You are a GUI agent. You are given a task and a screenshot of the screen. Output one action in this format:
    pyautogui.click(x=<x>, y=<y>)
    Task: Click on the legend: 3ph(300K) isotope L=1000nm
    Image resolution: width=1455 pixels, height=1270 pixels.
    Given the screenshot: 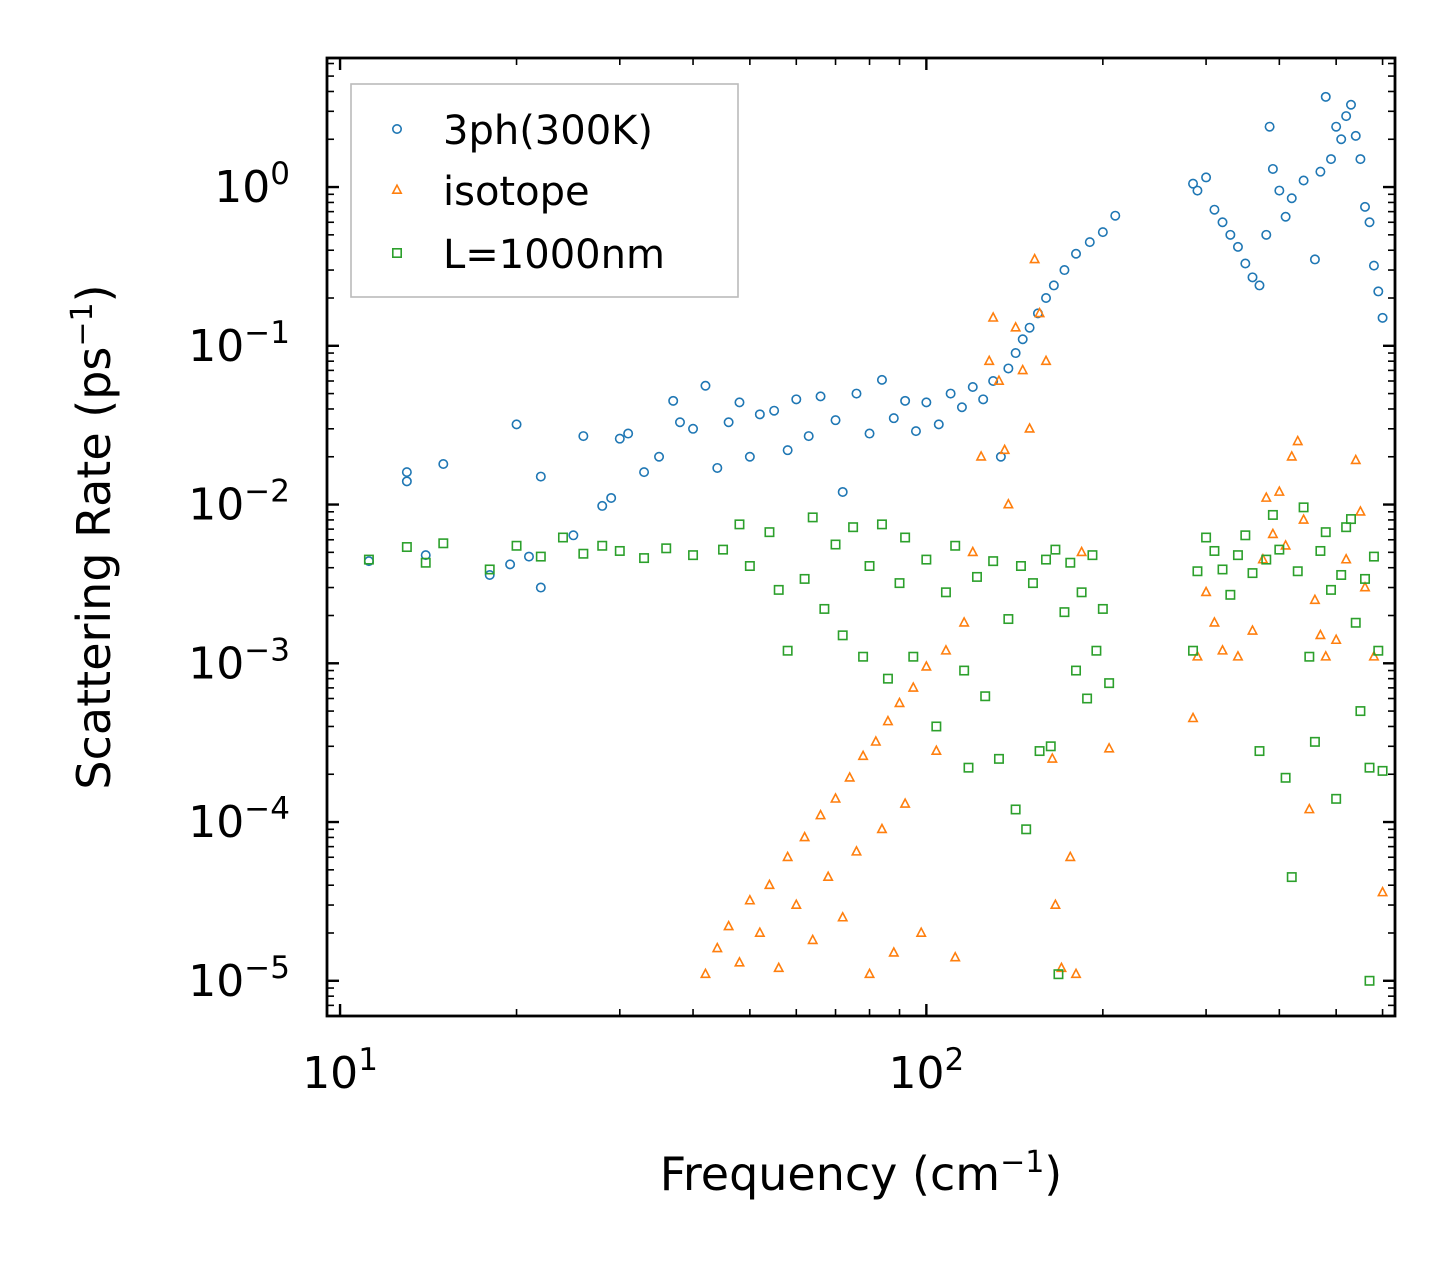 What is the action you would take?
    pyautogui.click(x=544, y=190)
    